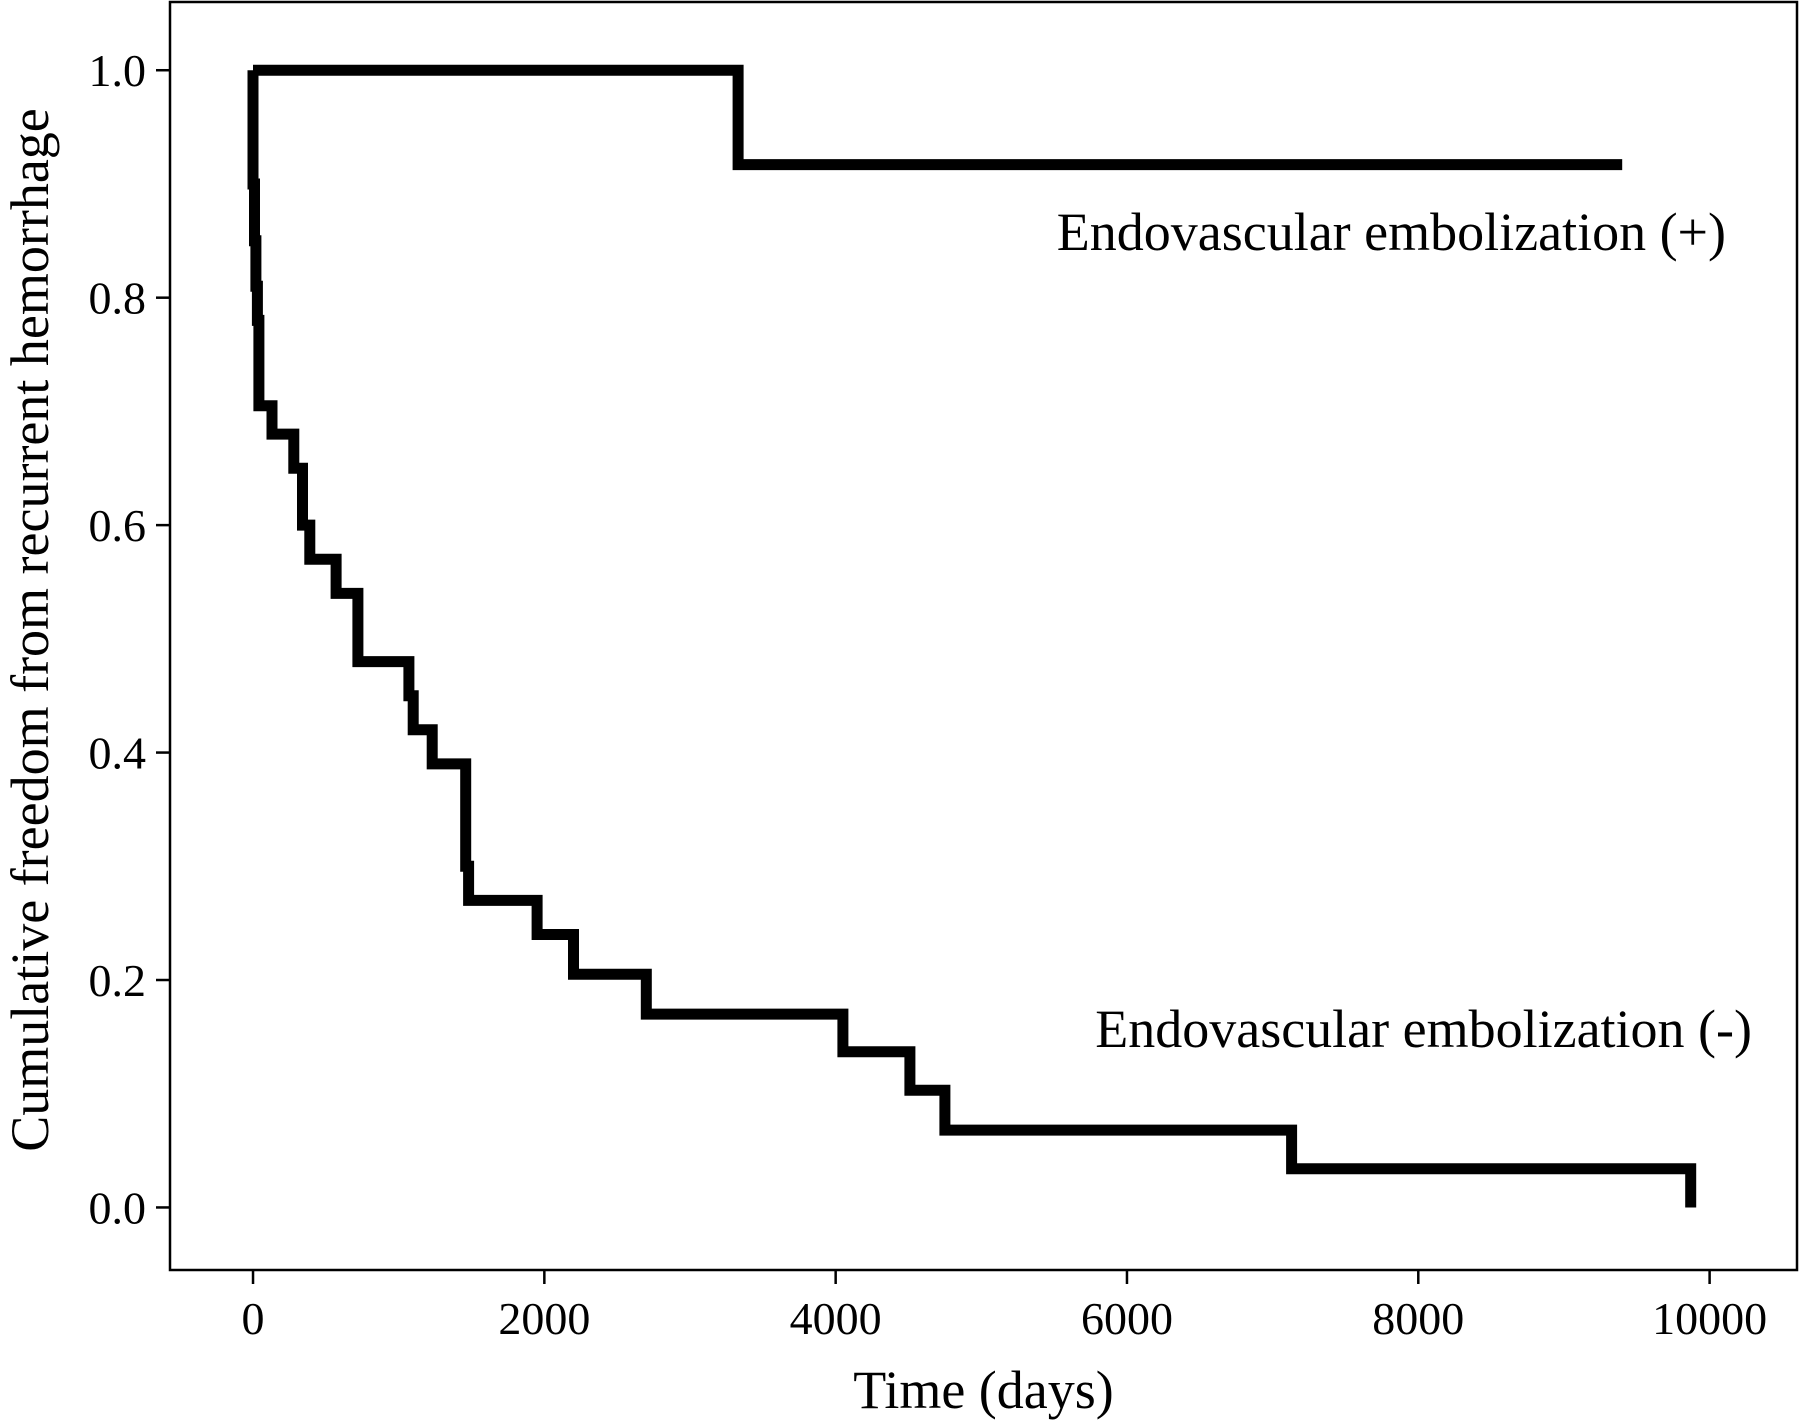 The width and height of the screenshot is (1800, 1427). Describe the element at coordinates (983, 1390) in the screenshot. I see `x-axis-title: Time (days)` at that location.